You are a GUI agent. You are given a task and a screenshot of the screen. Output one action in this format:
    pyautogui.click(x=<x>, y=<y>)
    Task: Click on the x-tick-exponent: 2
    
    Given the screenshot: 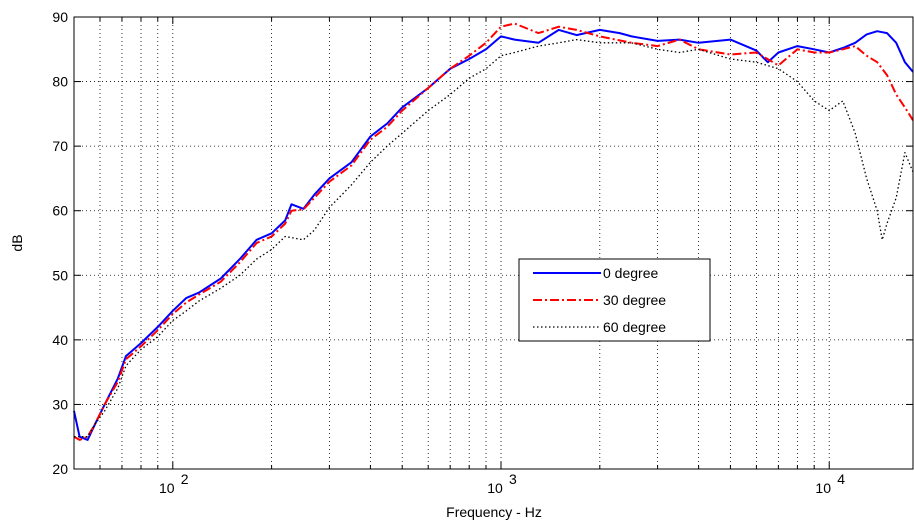 What is the action you would take?
    pyautogui.click(x=185, y=479)
    